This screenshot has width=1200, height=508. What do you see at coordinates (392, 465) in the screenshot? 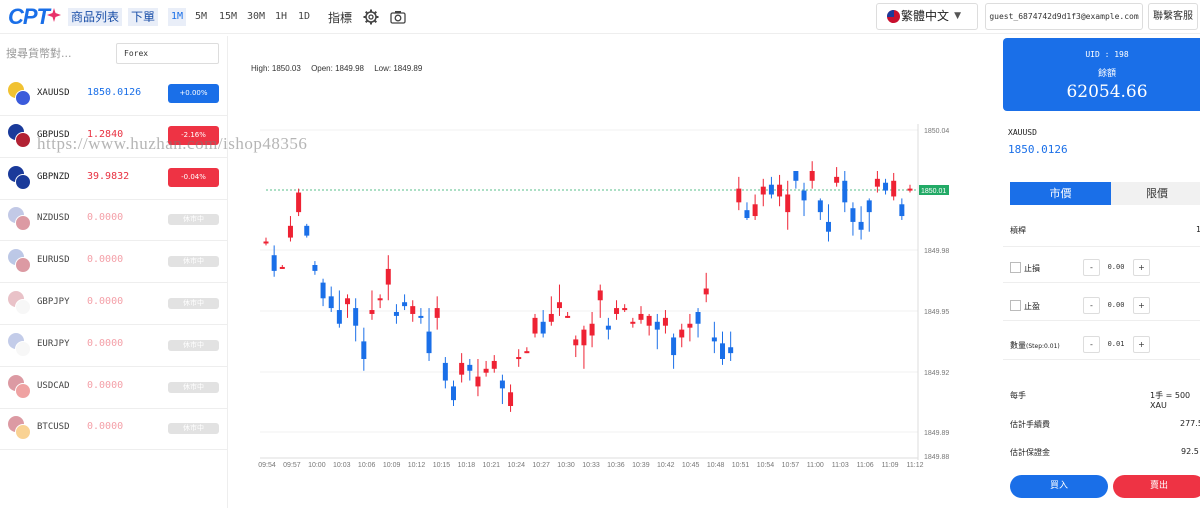
I see `x-tick-label: 10:09` at bounding box center [392, 465].